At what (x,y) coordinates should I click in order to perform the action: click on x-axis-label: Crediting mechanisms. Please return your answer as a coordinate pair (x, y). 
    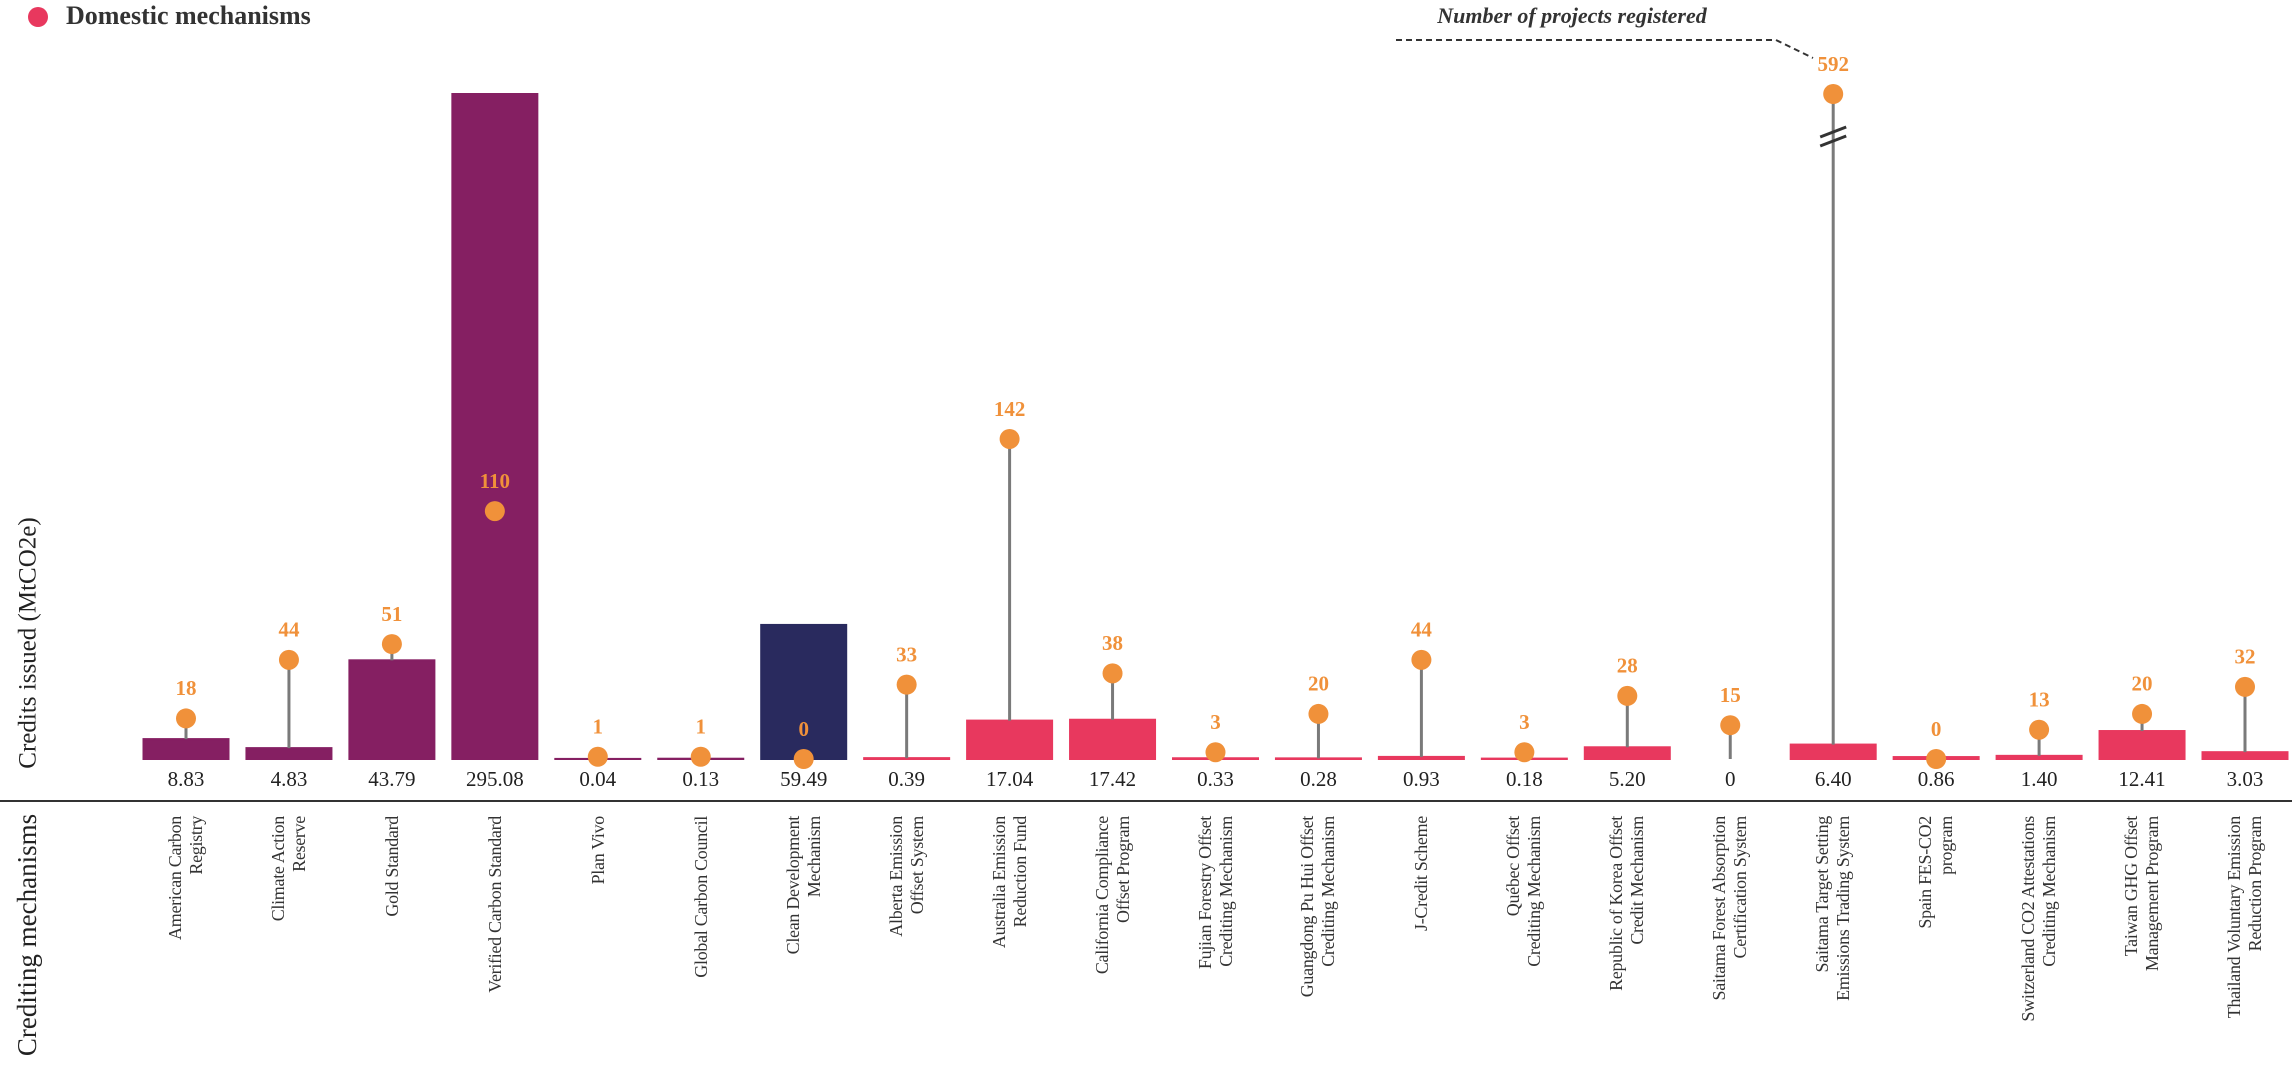
    Looking at the image, I should click on (27, 935).